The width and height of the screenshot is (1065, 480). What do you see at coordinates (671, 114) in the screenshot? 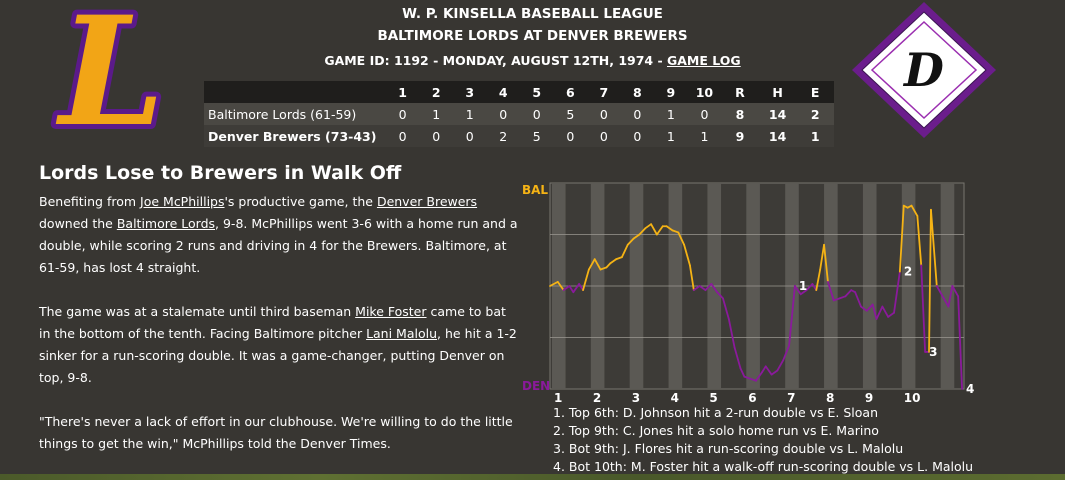
I see `away-inning-9: 1` at bounding box center [671, 114].